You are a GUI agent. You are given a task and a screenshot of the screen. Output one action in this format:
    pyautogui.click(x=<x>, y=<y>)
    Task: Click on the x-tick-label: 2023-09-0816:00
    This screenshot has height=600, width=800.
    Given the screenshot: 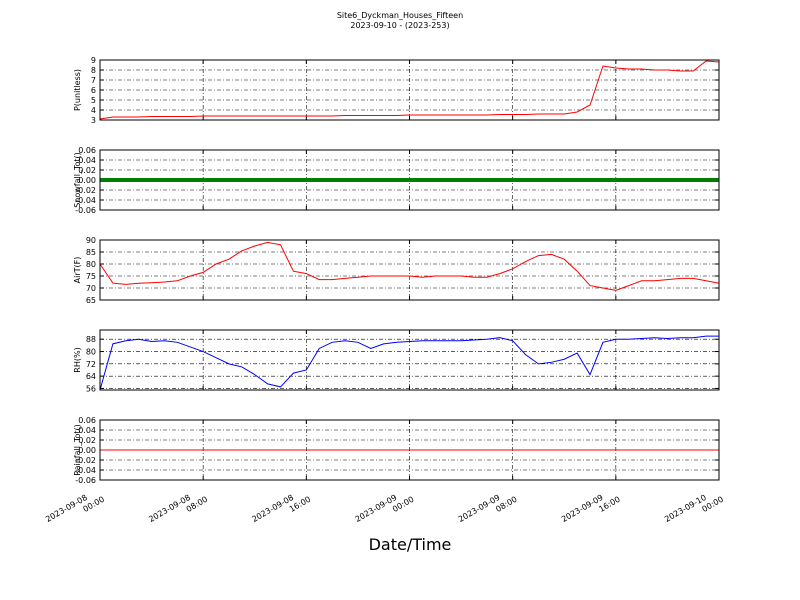 What is the action you would take?
    pyautogui.click(x=281, y=509)
    